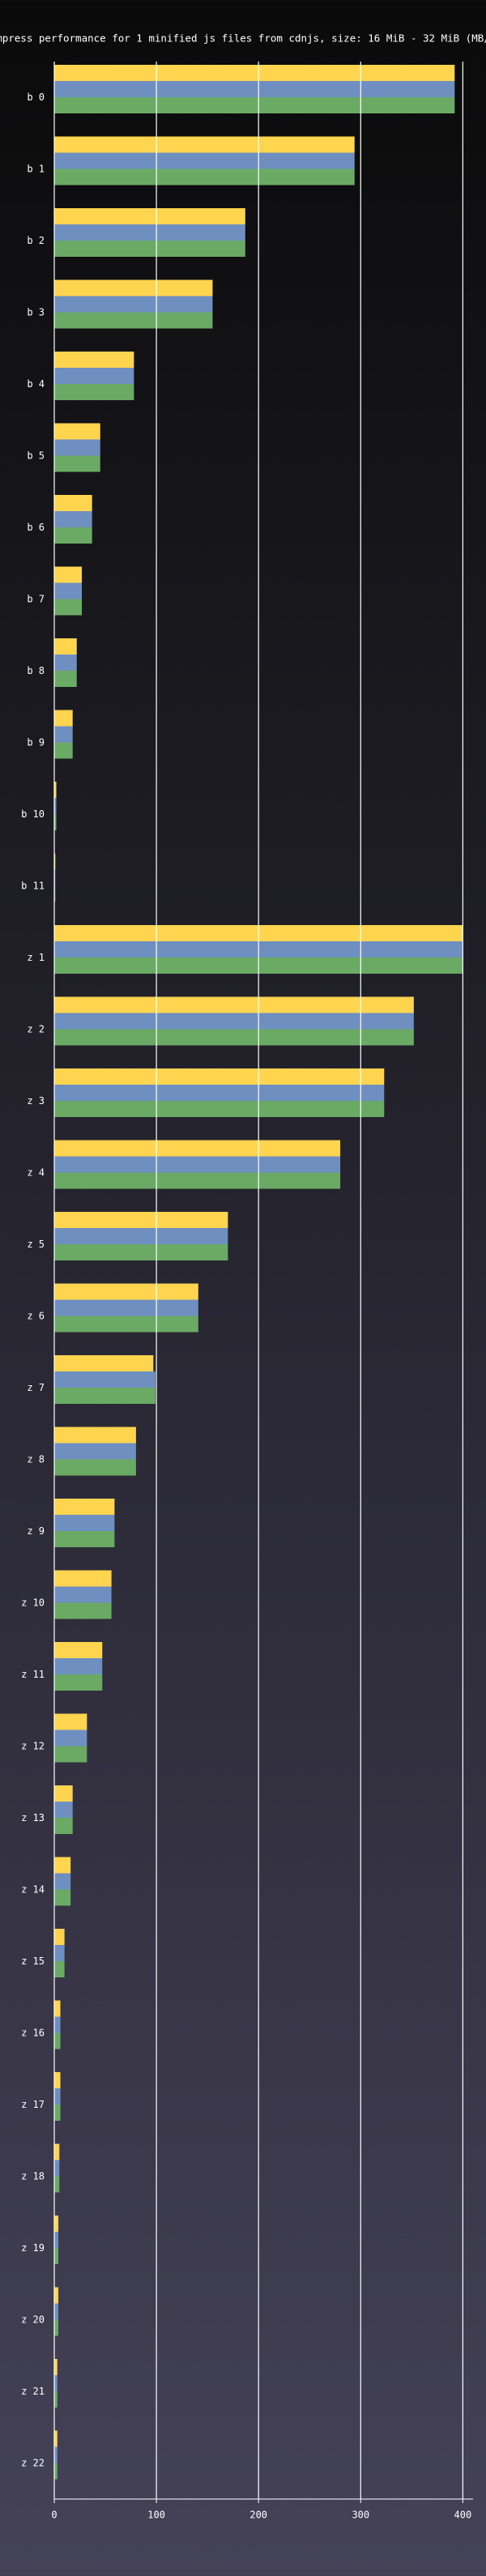 The image size is (486, 2576). I want to click on x-tick-label: 0, so click(54, 2516).